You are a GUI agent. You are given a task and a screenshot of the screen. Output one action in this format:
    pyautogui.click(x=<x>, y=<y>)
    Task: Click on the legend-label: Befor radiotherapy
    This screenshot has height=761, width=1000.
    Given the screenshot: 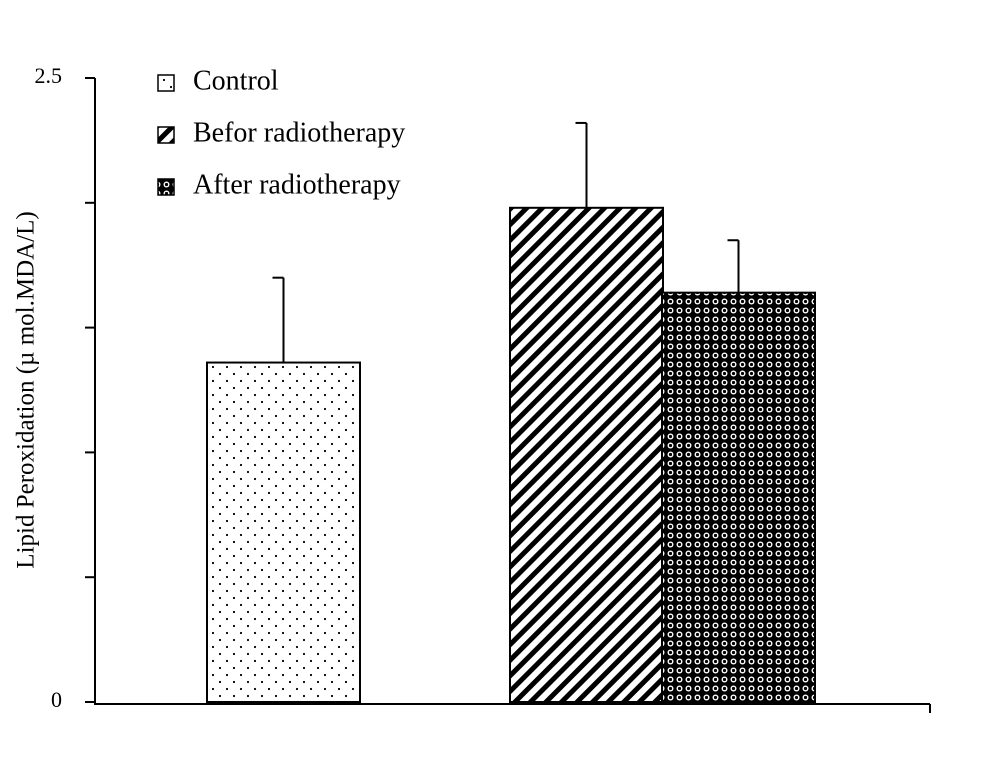 What is the action you would take?
    pyautogui.click(x=299, y=132)
    